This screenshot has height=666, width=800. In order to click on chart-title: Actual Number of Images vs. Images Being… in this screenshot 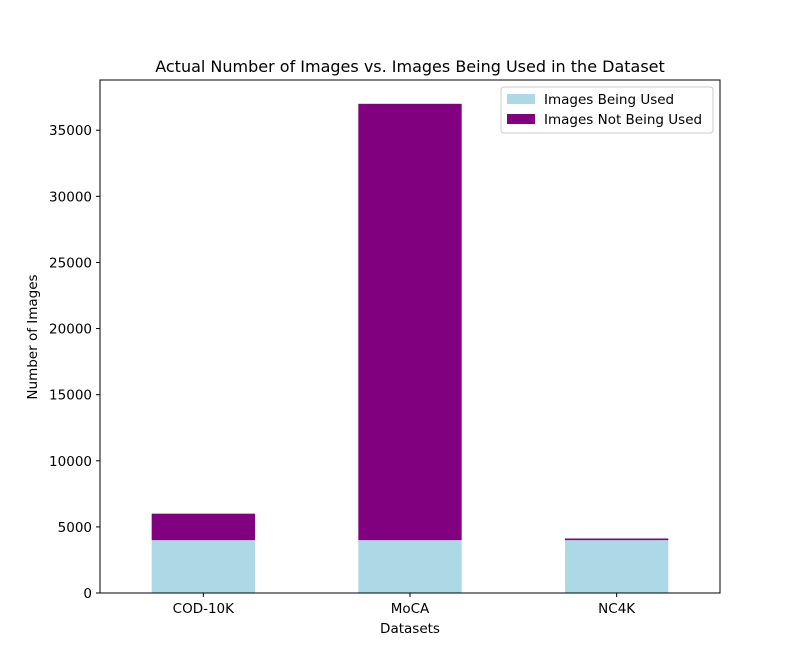, I will do `click(410, 66)`.